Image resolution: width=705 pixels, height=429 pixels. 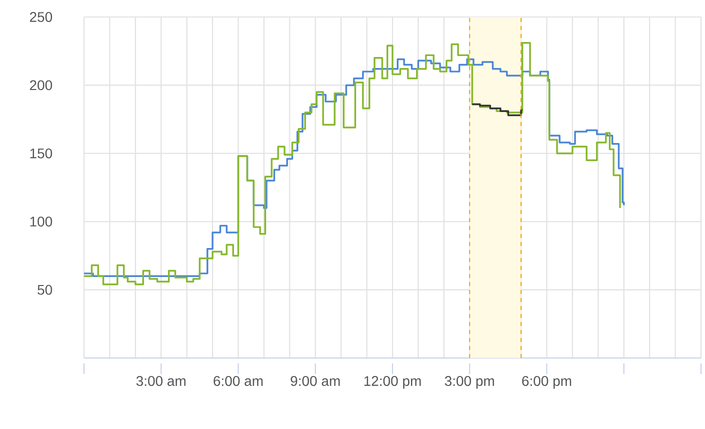 I want to click on x-tick-label: 9:00 am, so click(x=315, y=381).